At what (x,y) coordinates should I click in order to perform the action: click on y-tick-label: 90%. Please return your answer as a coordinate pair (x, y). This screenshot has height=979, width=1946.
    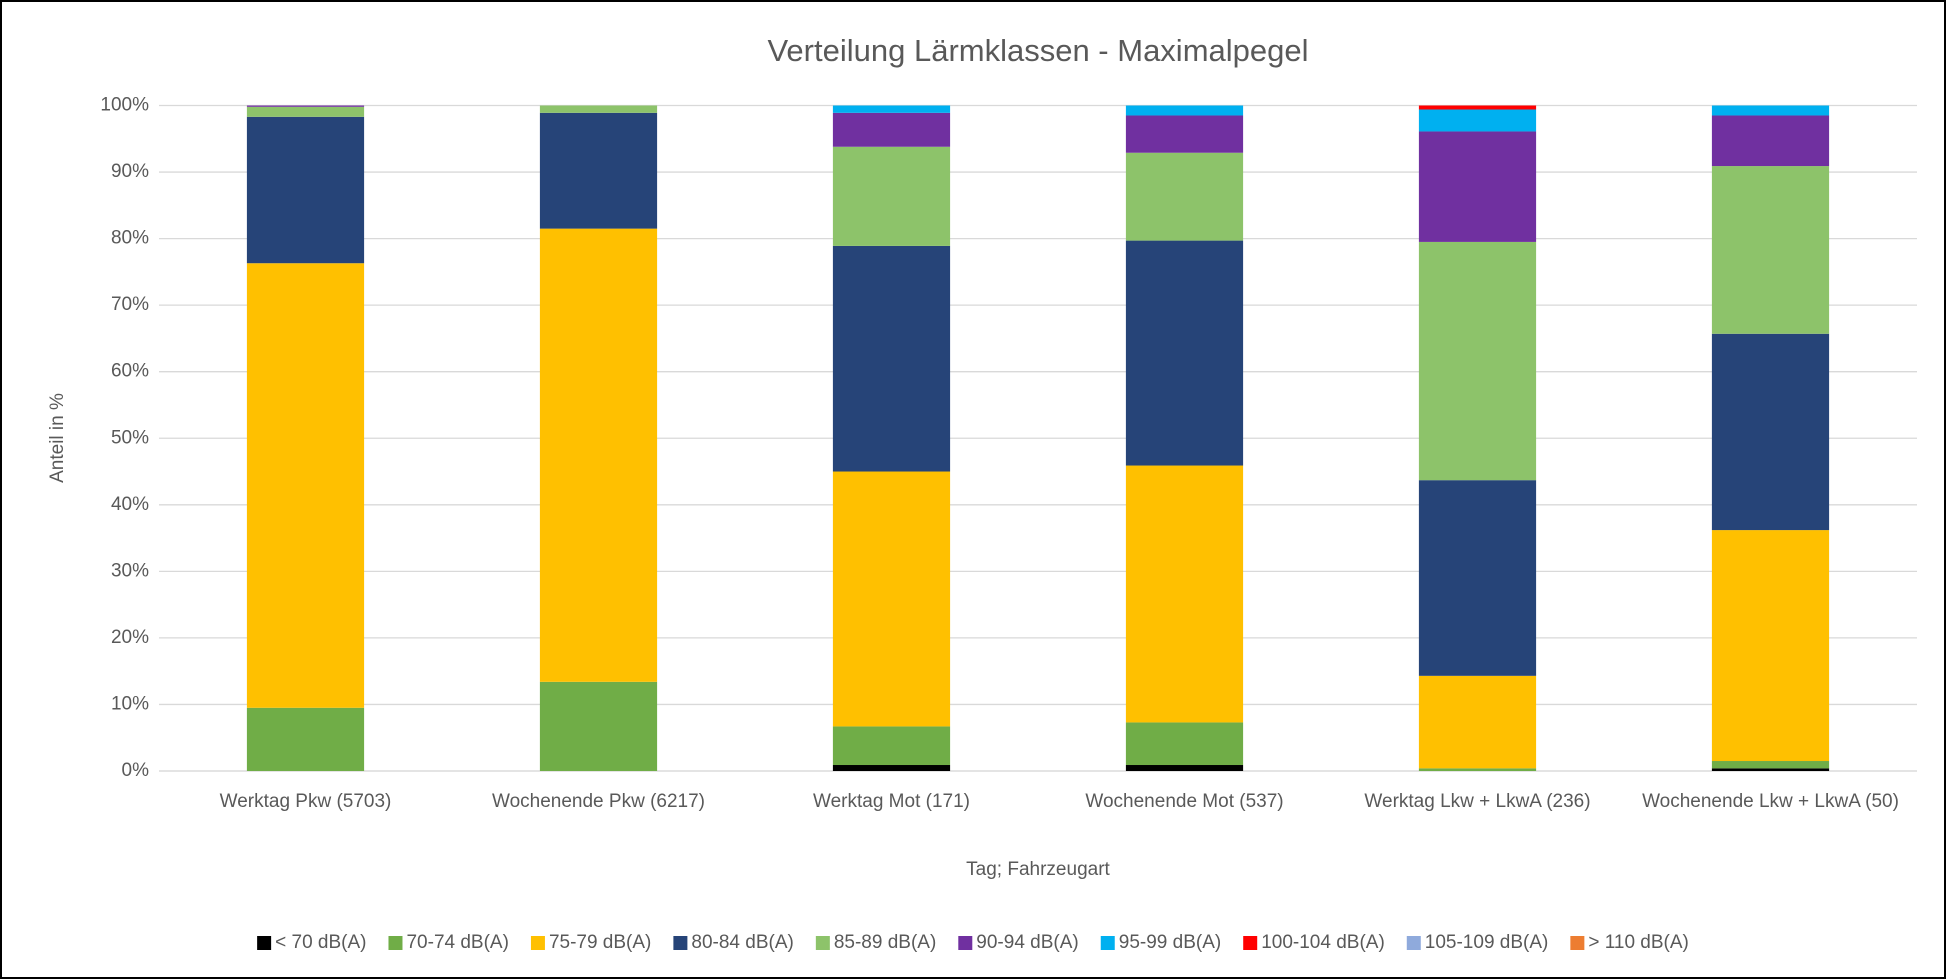
    Looking at the image, I should click on (130, 171).